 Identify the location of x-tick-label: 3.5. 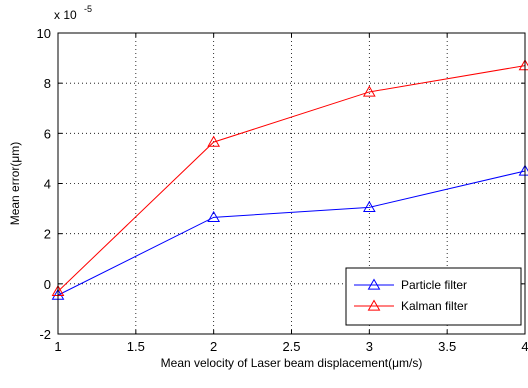
(447, 346).